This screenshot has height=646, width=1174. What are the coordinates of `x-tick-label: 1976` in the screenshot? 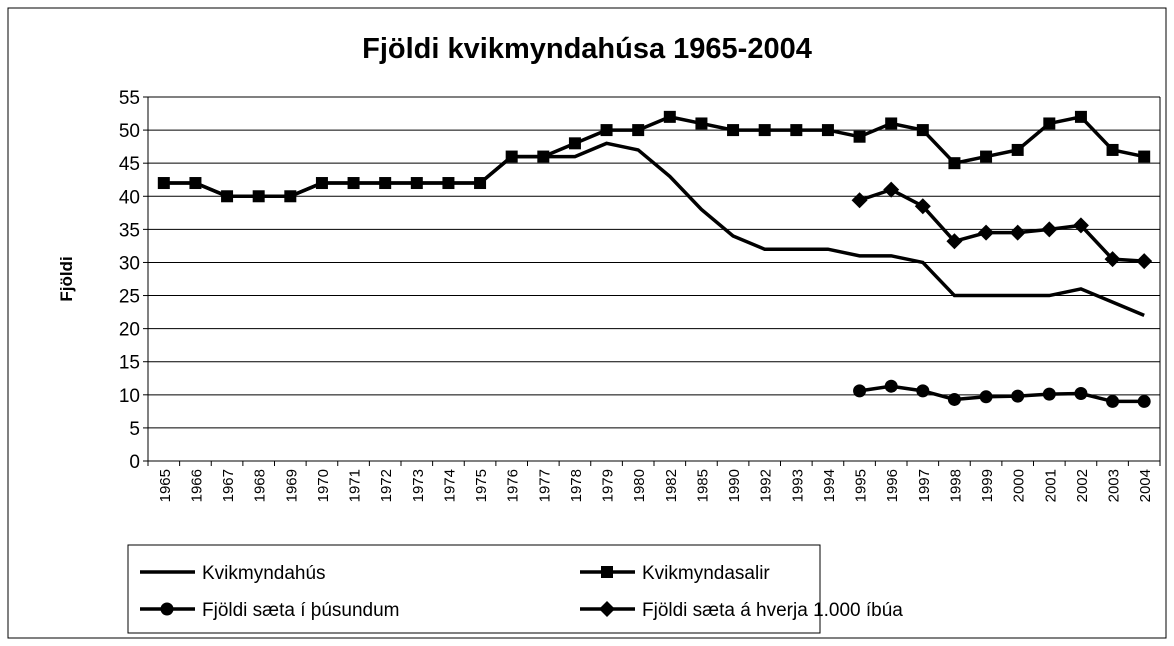 It's located at (513, 485).